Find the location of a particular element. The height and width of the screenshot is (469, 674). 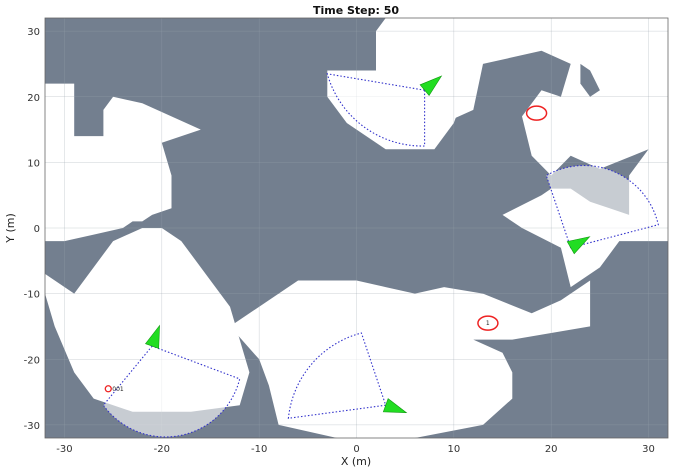

chart-title: Time Step: 50 is located at coordinates (356, 10).